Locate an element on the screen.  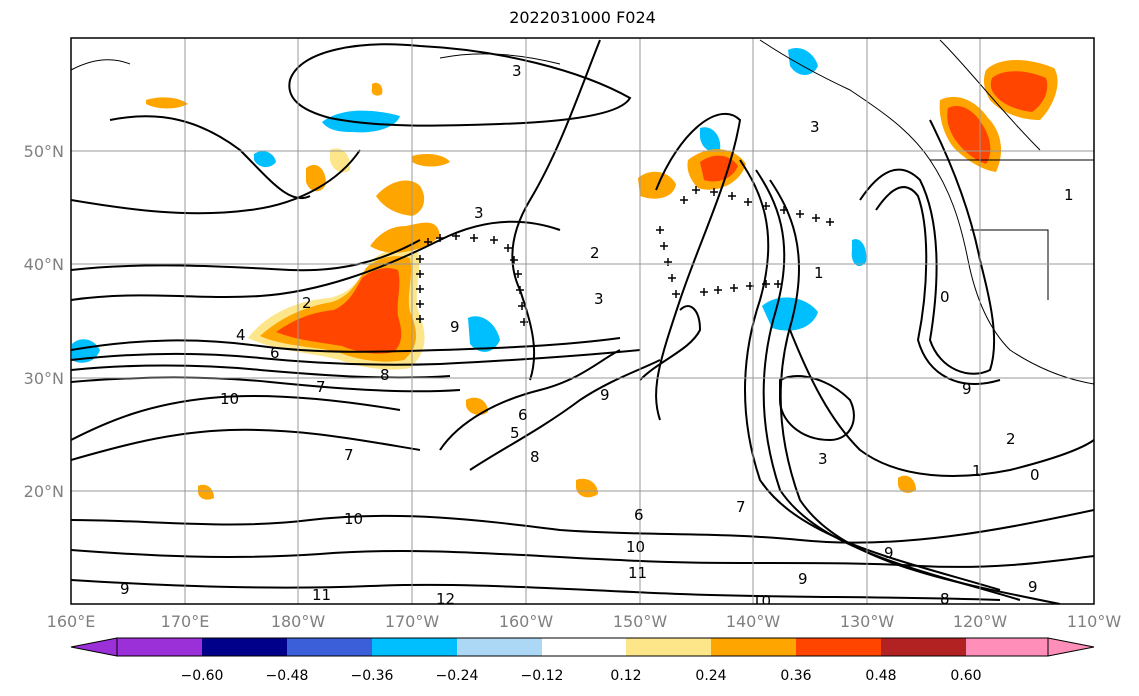
colorbar-label: 0.60 is located at coordinates (965, 676).